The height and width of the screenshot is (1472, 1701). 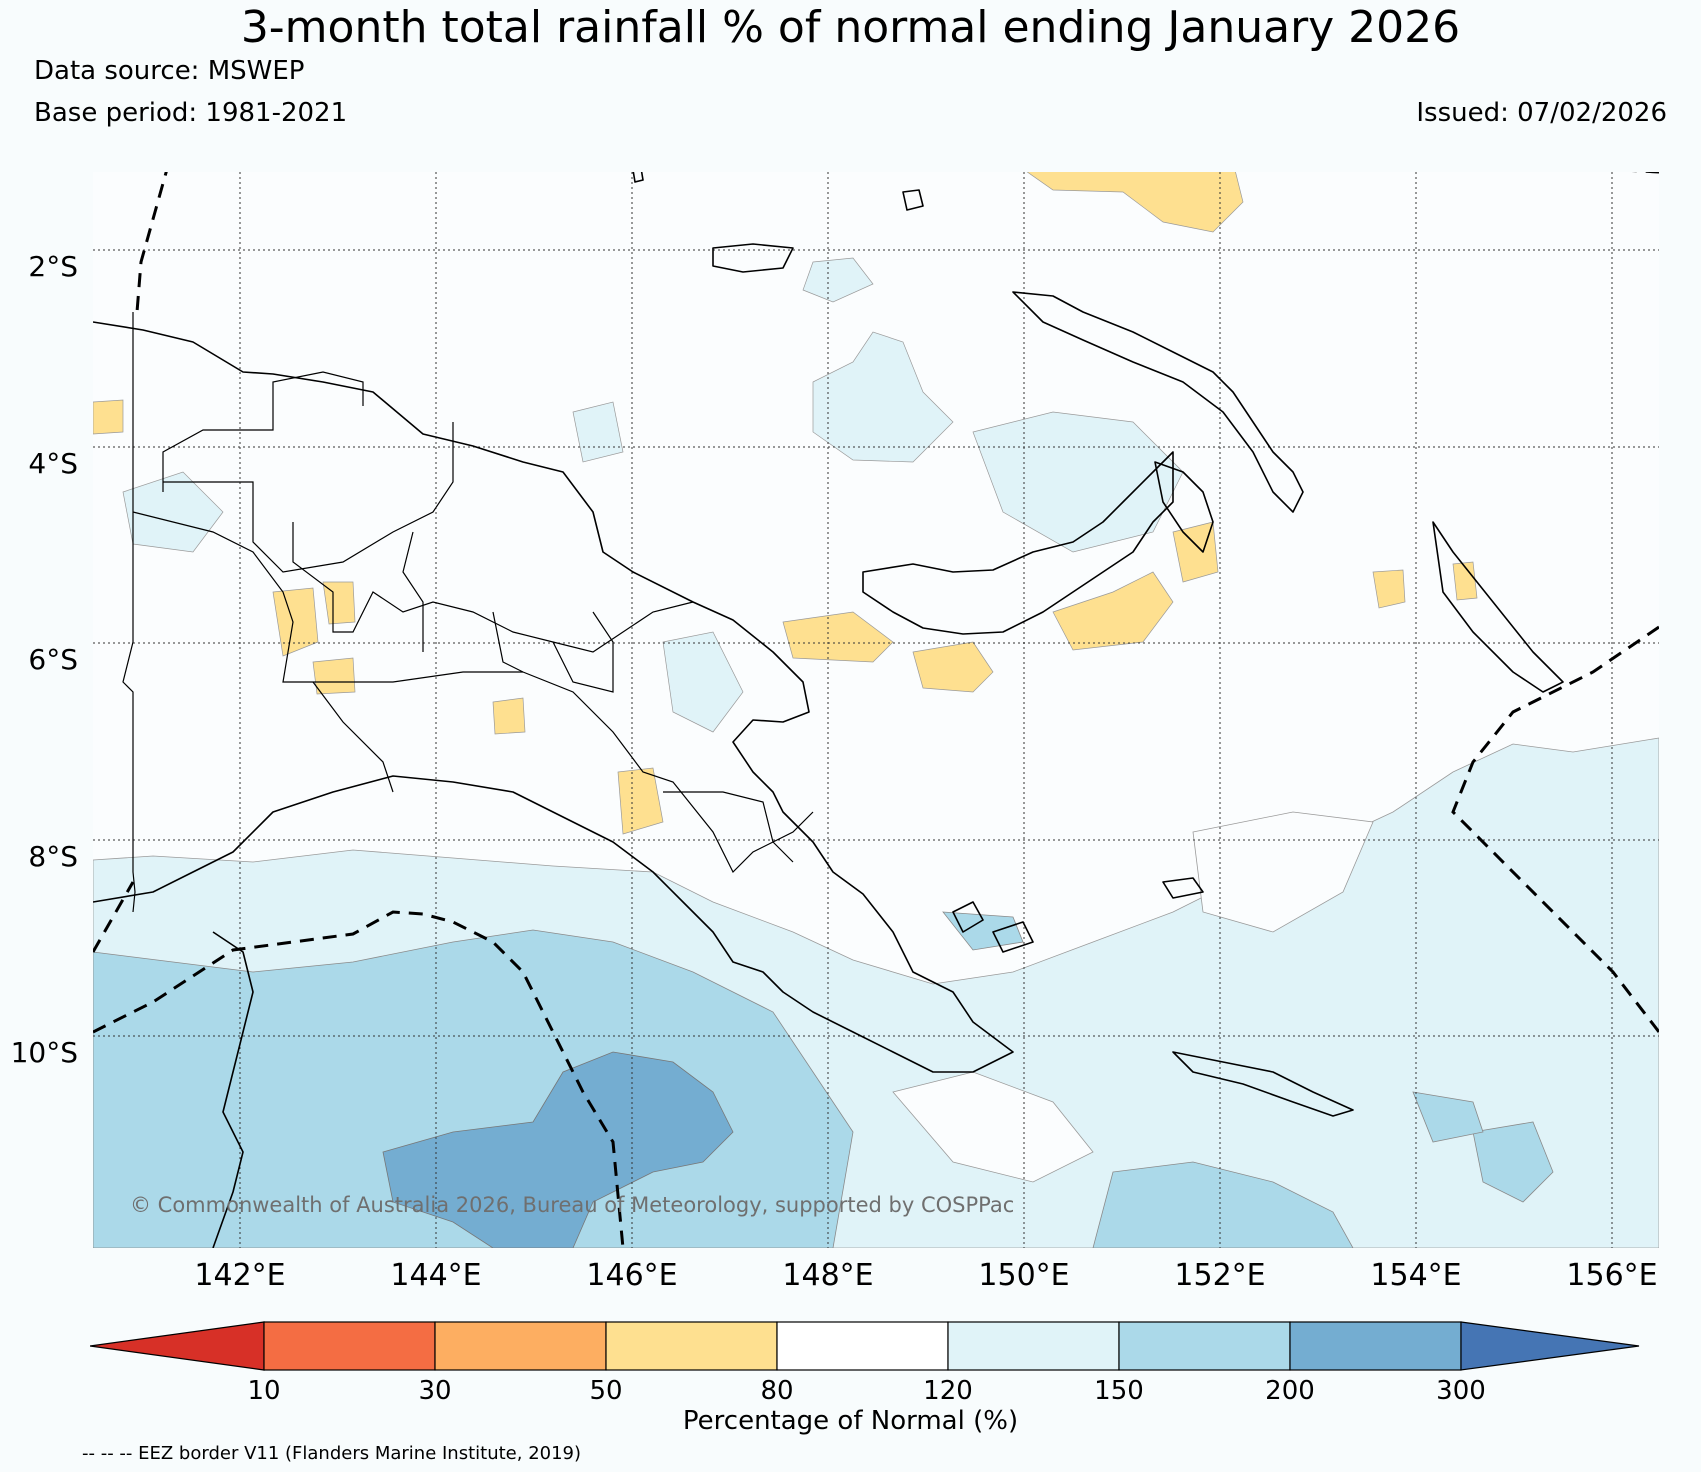 I want to click on lon-label-142e: 142°E, so click(x=240, y=1275).